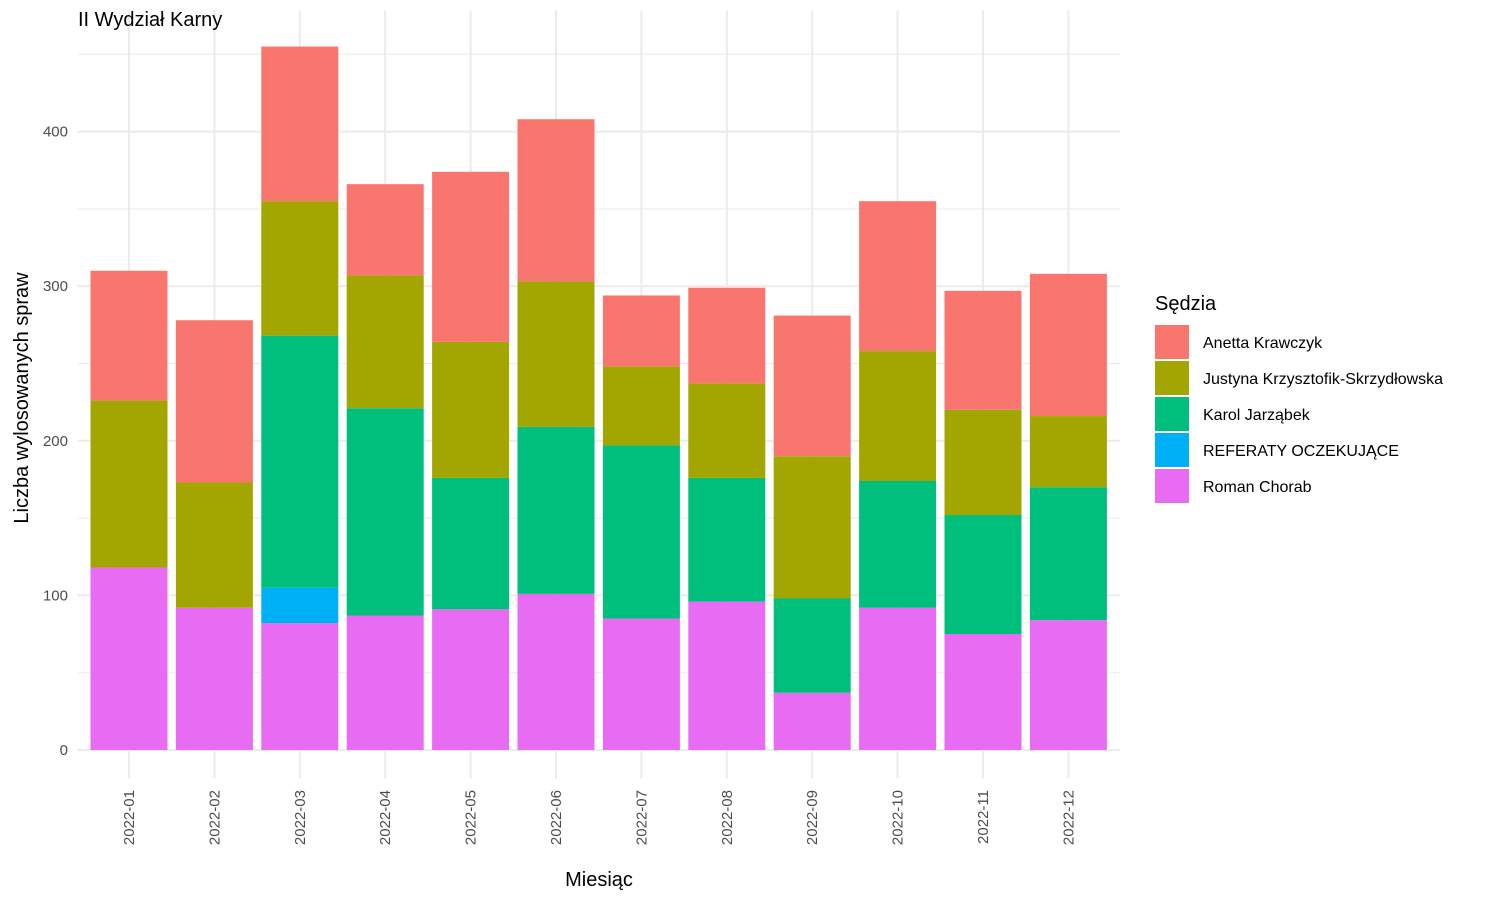 This screenshot has width=1500, height=900. I want to click on y-tick-label: 100, so click(55, 595).